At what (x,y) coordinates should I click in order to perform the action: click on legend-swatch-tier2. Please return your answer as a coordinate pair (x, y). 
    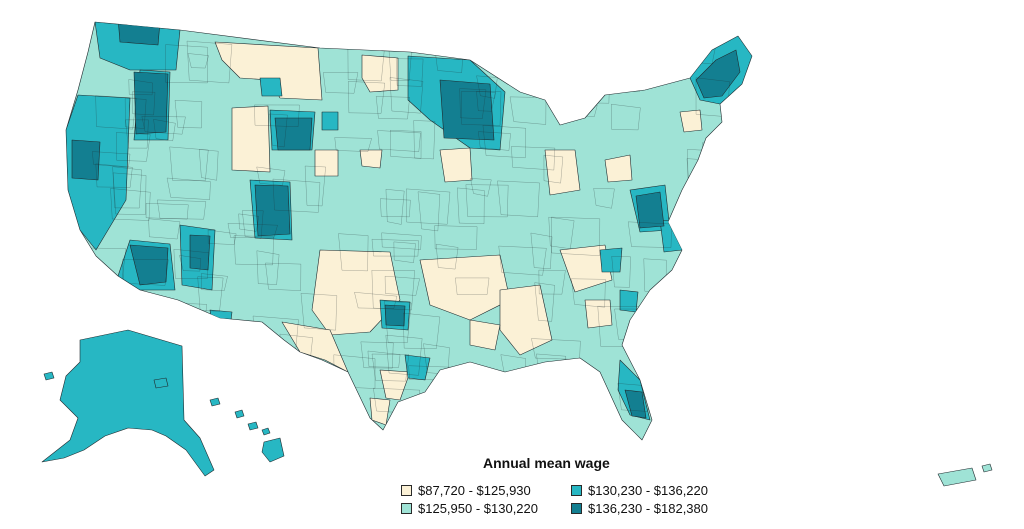
    Looking at the image, I should click on (406, 508).